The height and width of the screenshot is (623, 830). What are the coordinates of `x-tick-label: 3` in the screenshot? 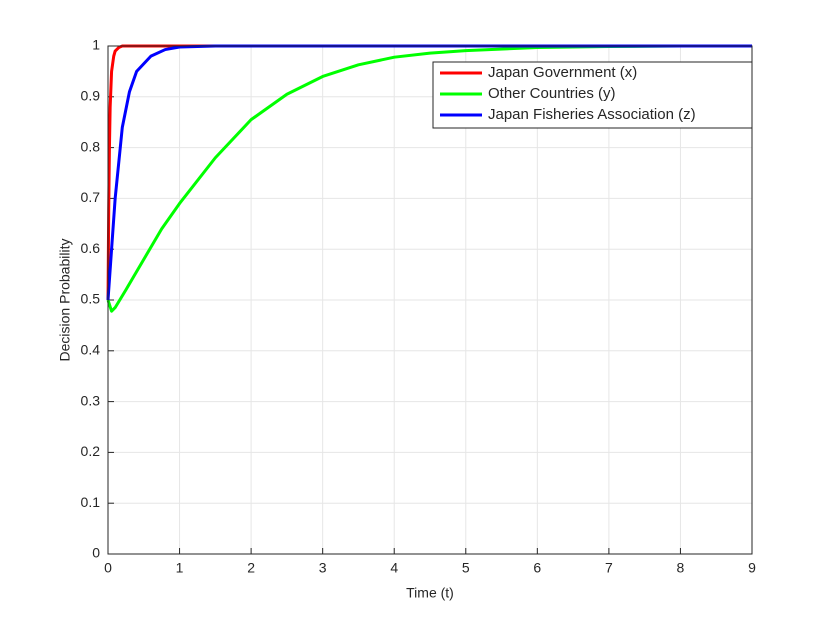 It's located at (323, 568).